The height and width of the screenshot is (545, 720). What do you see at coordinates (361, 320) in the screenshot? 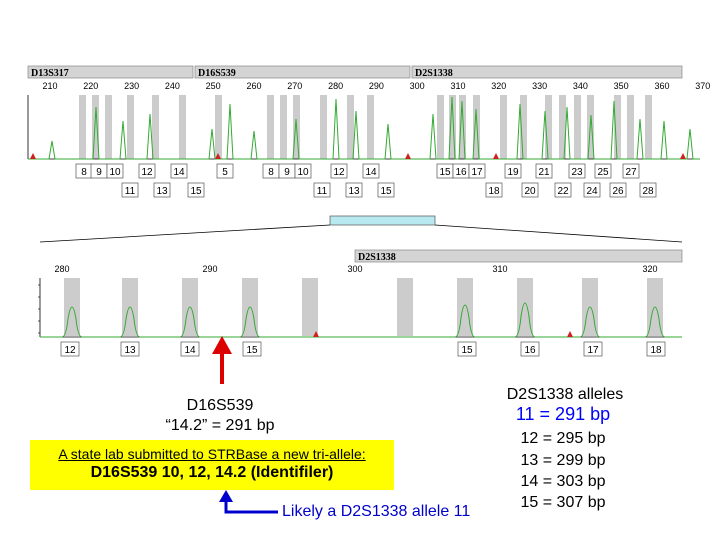
I see `zoom-trace` at bounding box center [361, 320].